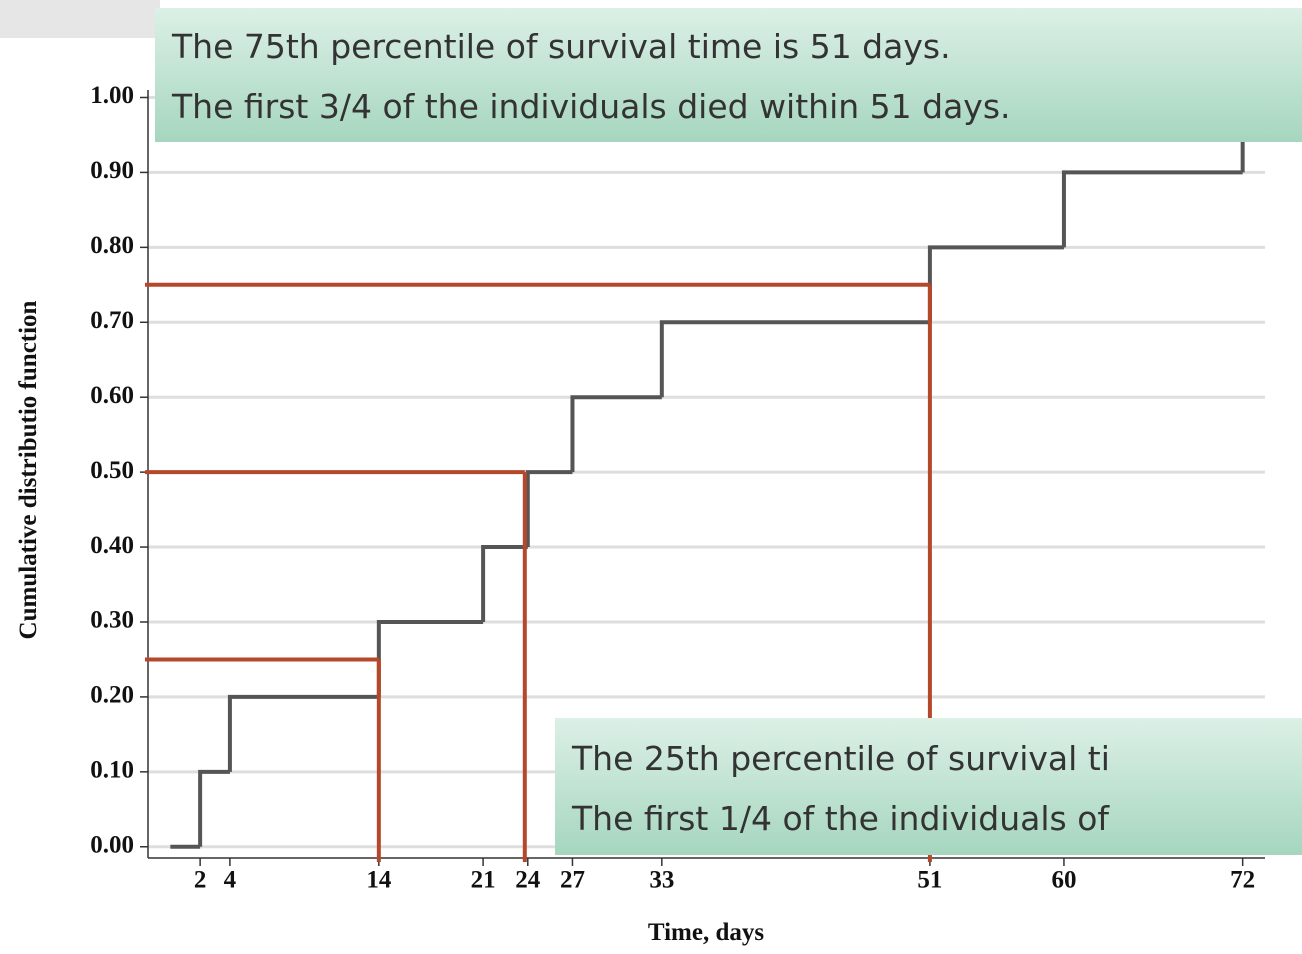 Image resolution: width=1302 pixels, height=954 pixels. I want to click on x-tick-label: 33, so click(661, 880).